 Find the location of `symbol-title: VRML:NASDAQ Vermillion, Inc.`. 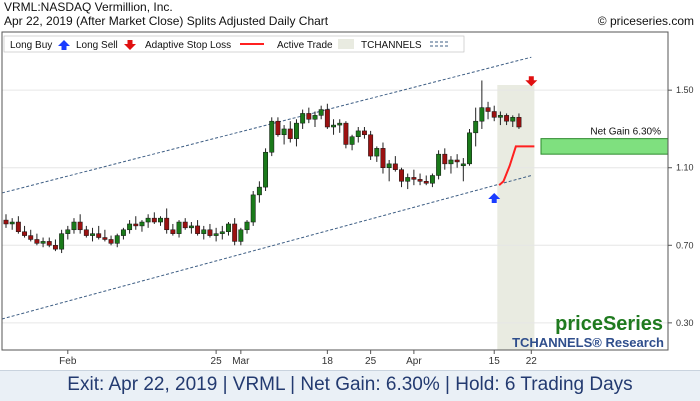

symbol-title: VRML:NASDAQ Vermillion, Inc. is located at coordinates (88, 7).